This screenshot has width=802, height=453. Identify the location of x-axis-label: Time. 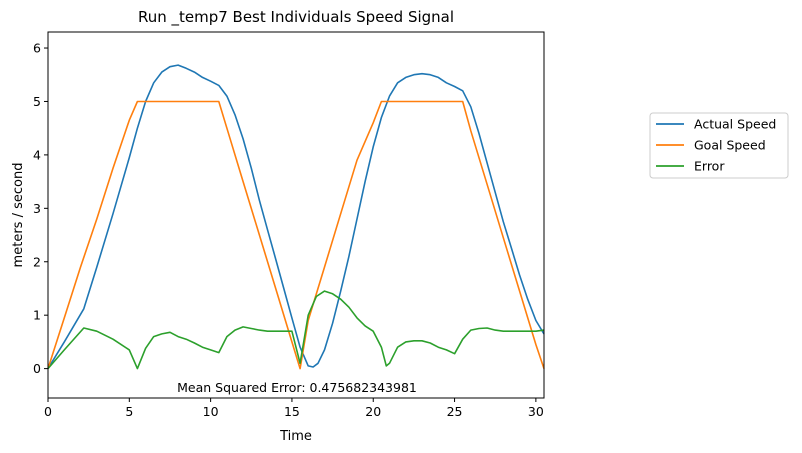
(295, 436).